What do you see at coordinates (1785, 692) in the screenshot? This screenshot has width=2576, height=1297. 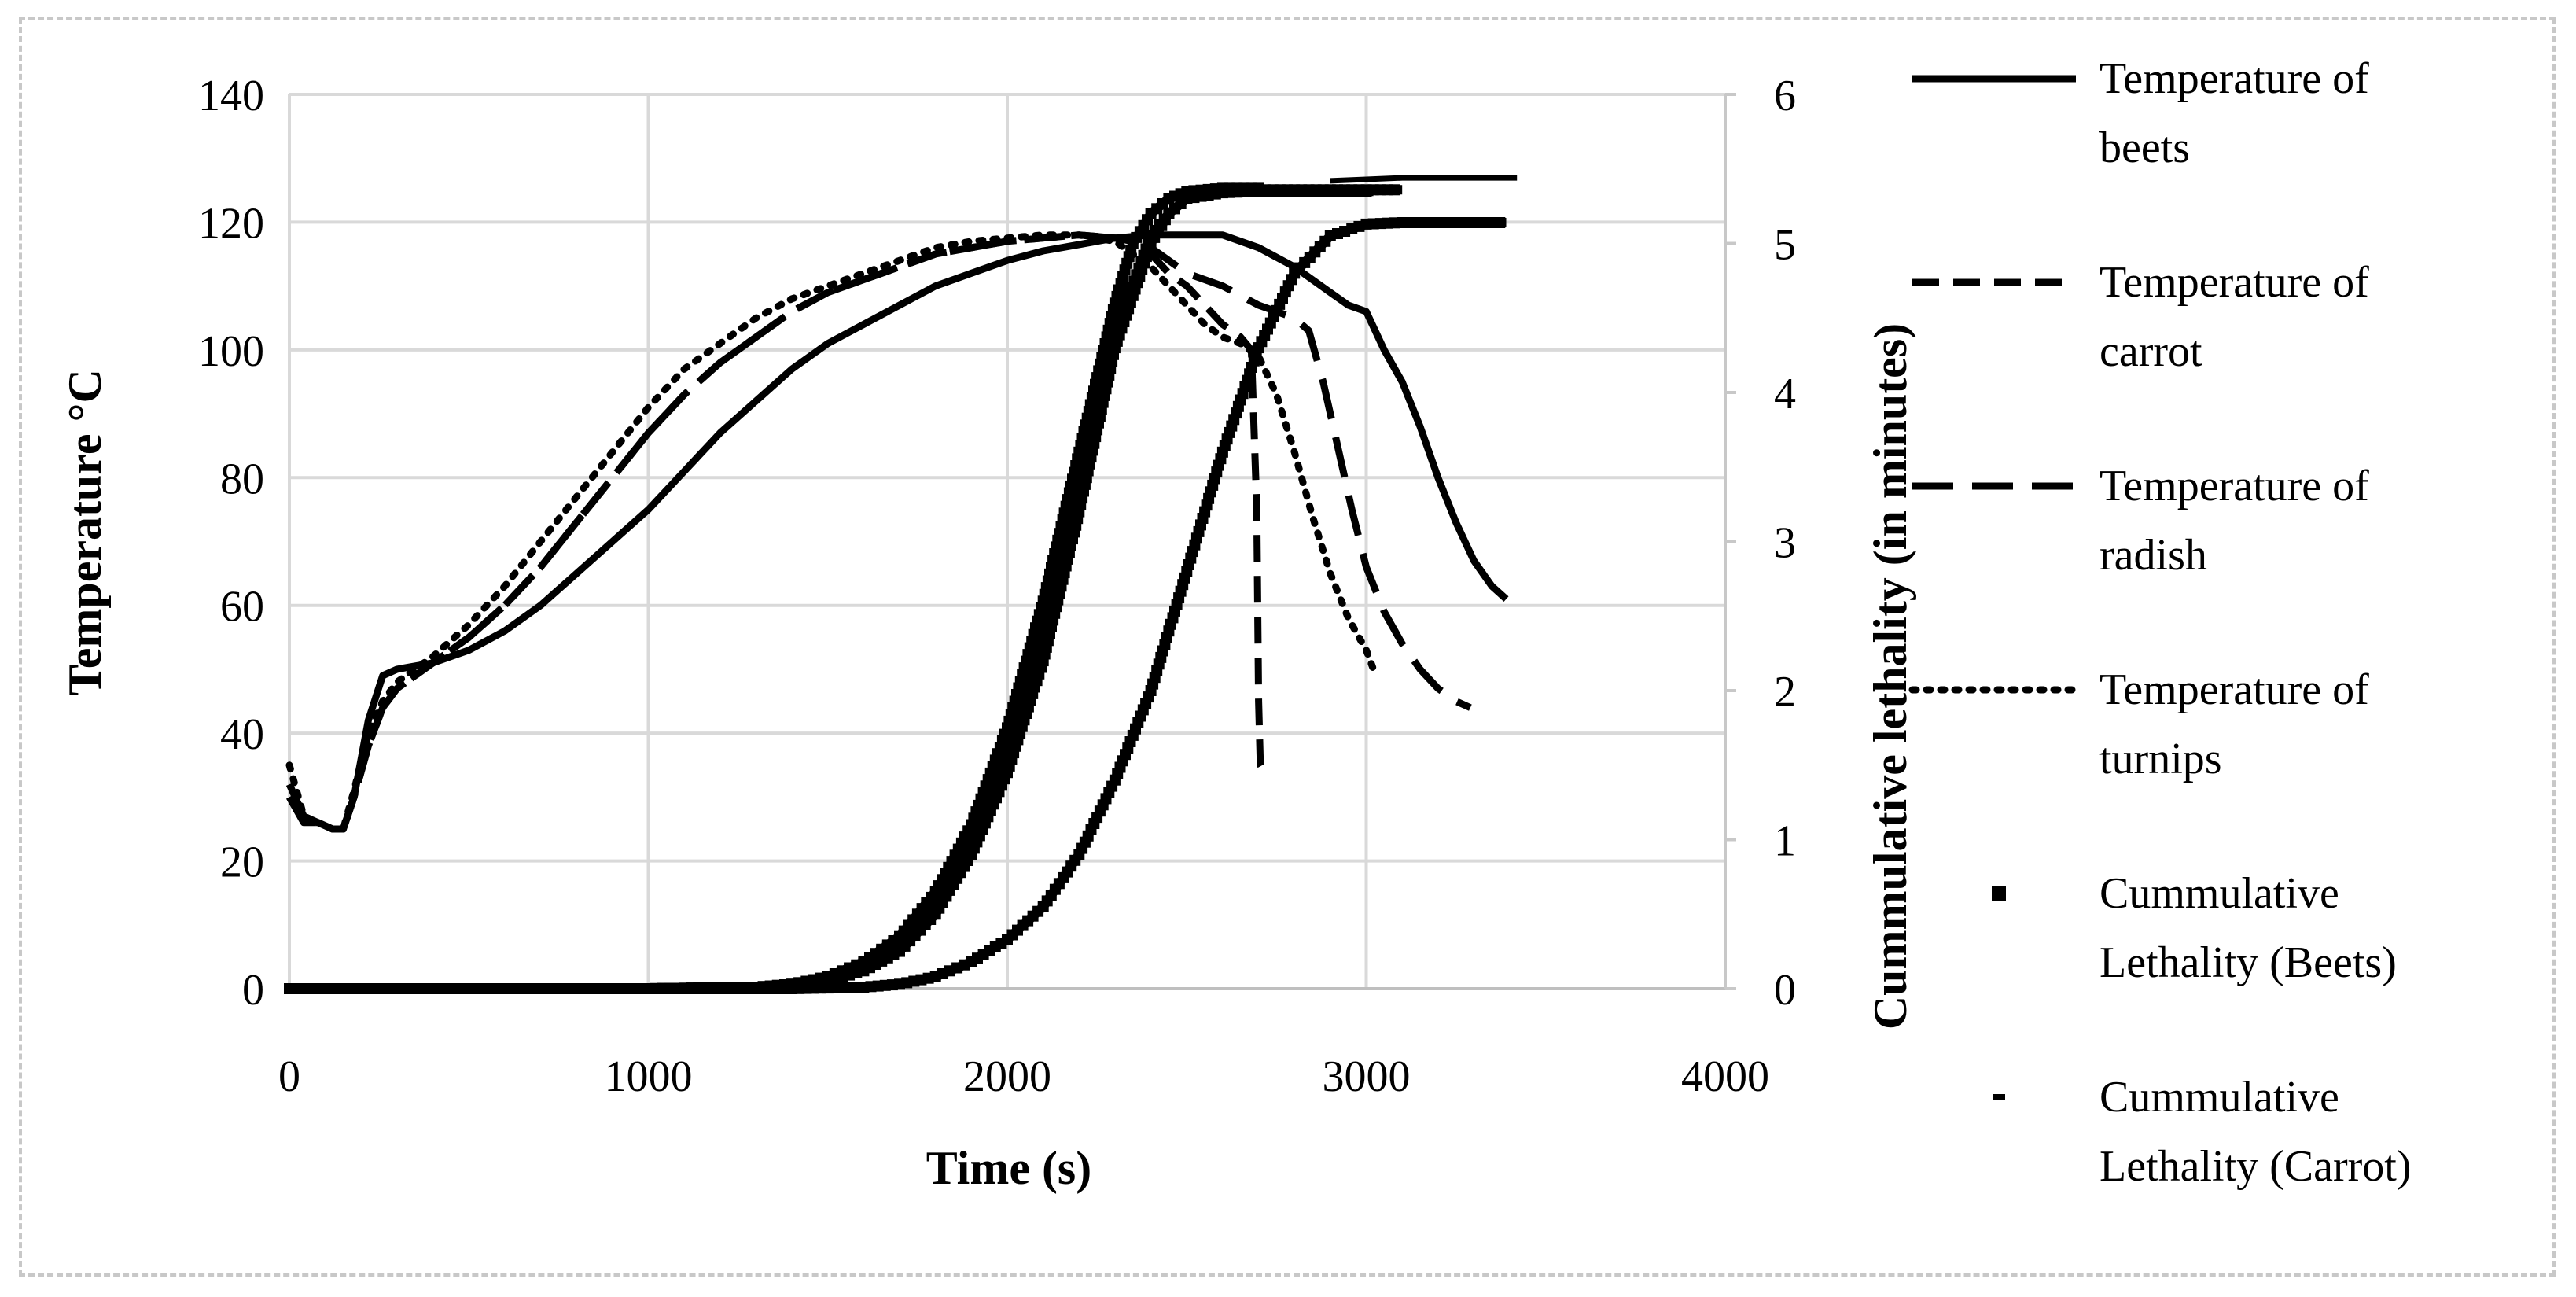 I see `y2-tick-label: 2` at bounding box center [1785, 692].